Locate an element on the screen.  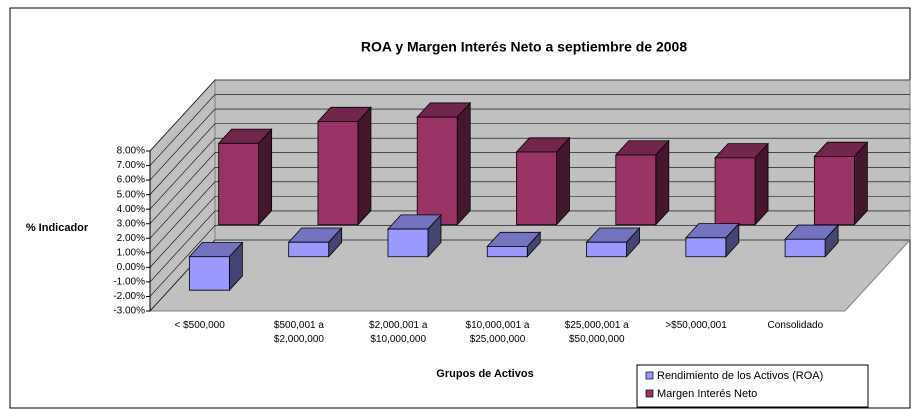
y-tick-label: -2.00% is located at coordinates (129, 296).